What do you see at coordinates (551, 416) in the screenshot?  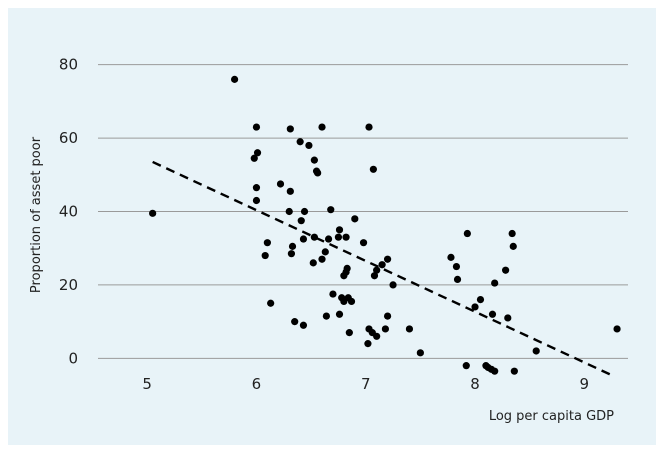 I see `x-axis-label: Log per capita GDP` at bounding box center [551, 416].